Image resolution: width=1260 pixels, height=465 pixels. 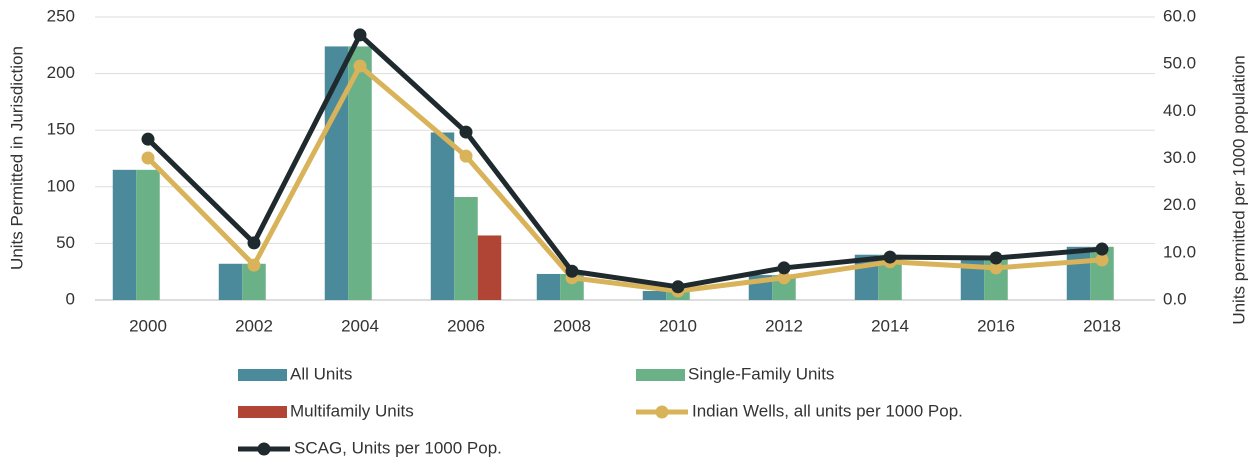 What do you see at coordinates (398, 447) in the screenshot?
I see `legend-label: SCAG, Units per 1000 Pop.` at bounding box center [398, 447].